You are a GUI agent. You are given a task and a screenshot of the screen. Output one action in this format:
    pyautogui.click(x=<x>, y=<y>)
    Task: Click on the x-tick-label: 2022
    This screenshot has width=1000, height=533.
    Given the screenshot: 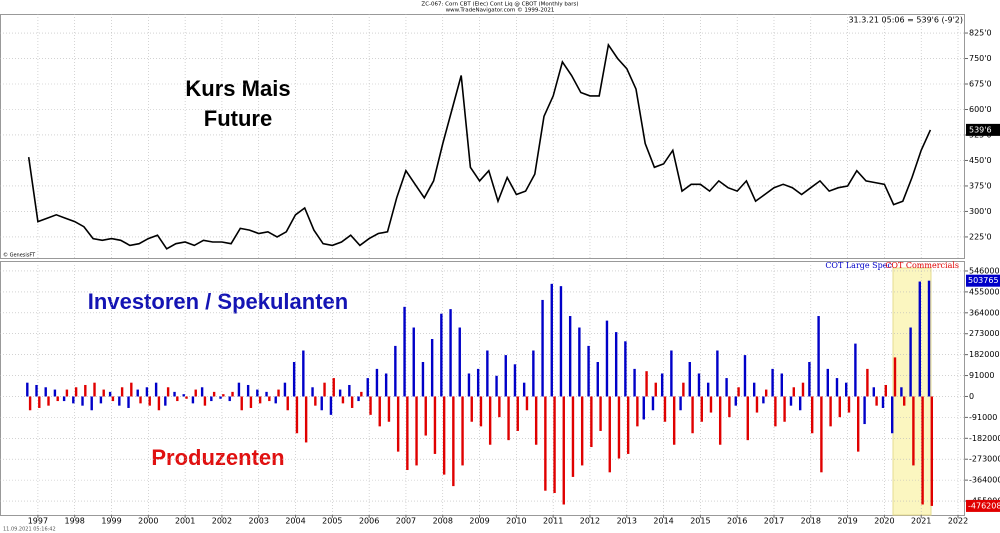 What is the action you would take?
    pyautogui.click(x=958, y=521)
    